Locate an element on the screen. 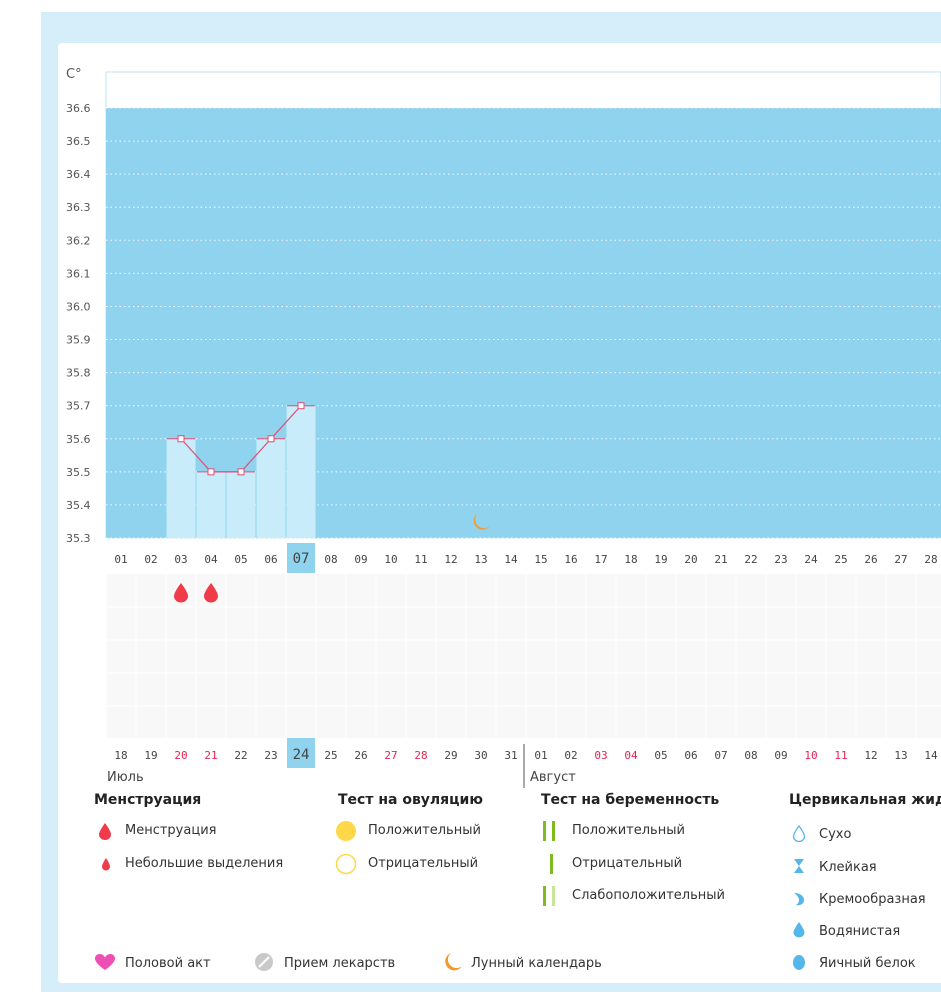 This screenshot has height=1000, width=941. cycle-day-label: 03 is located at coordinates (180, 559).